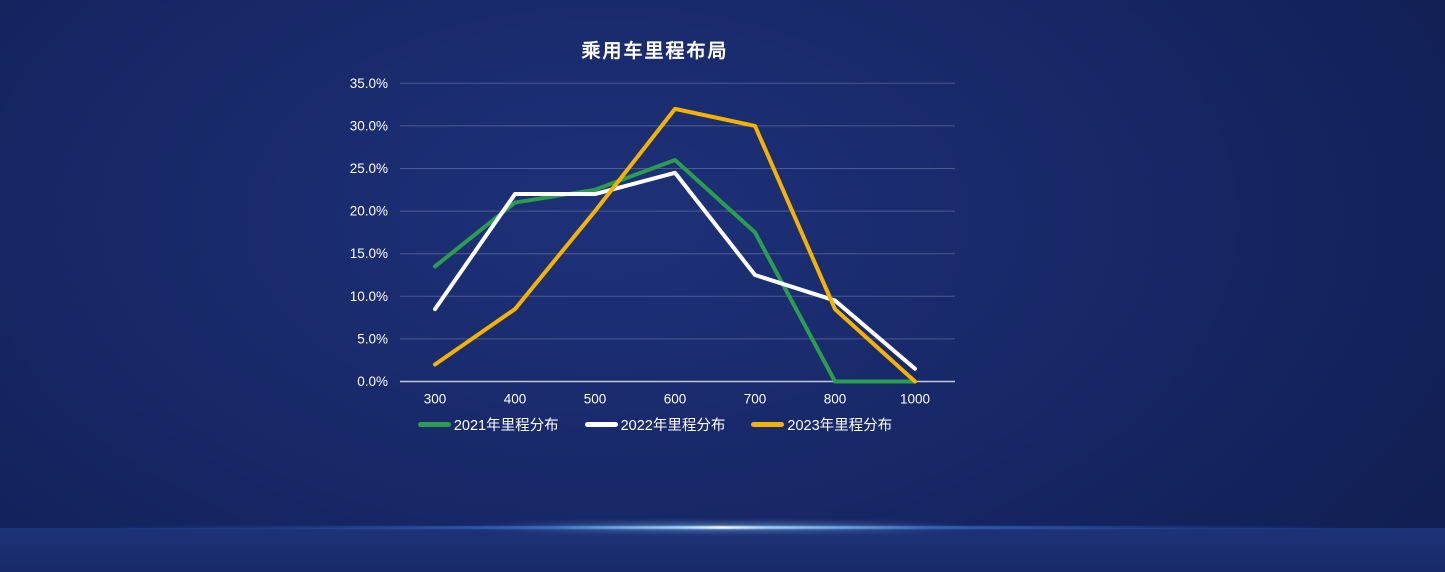 Image resolution: width=1445 pixels, height=572 pixels. Describe the element at coordinates (369, 211) in the screenshot. I see `y-tick-label: 20.0%` at that location.